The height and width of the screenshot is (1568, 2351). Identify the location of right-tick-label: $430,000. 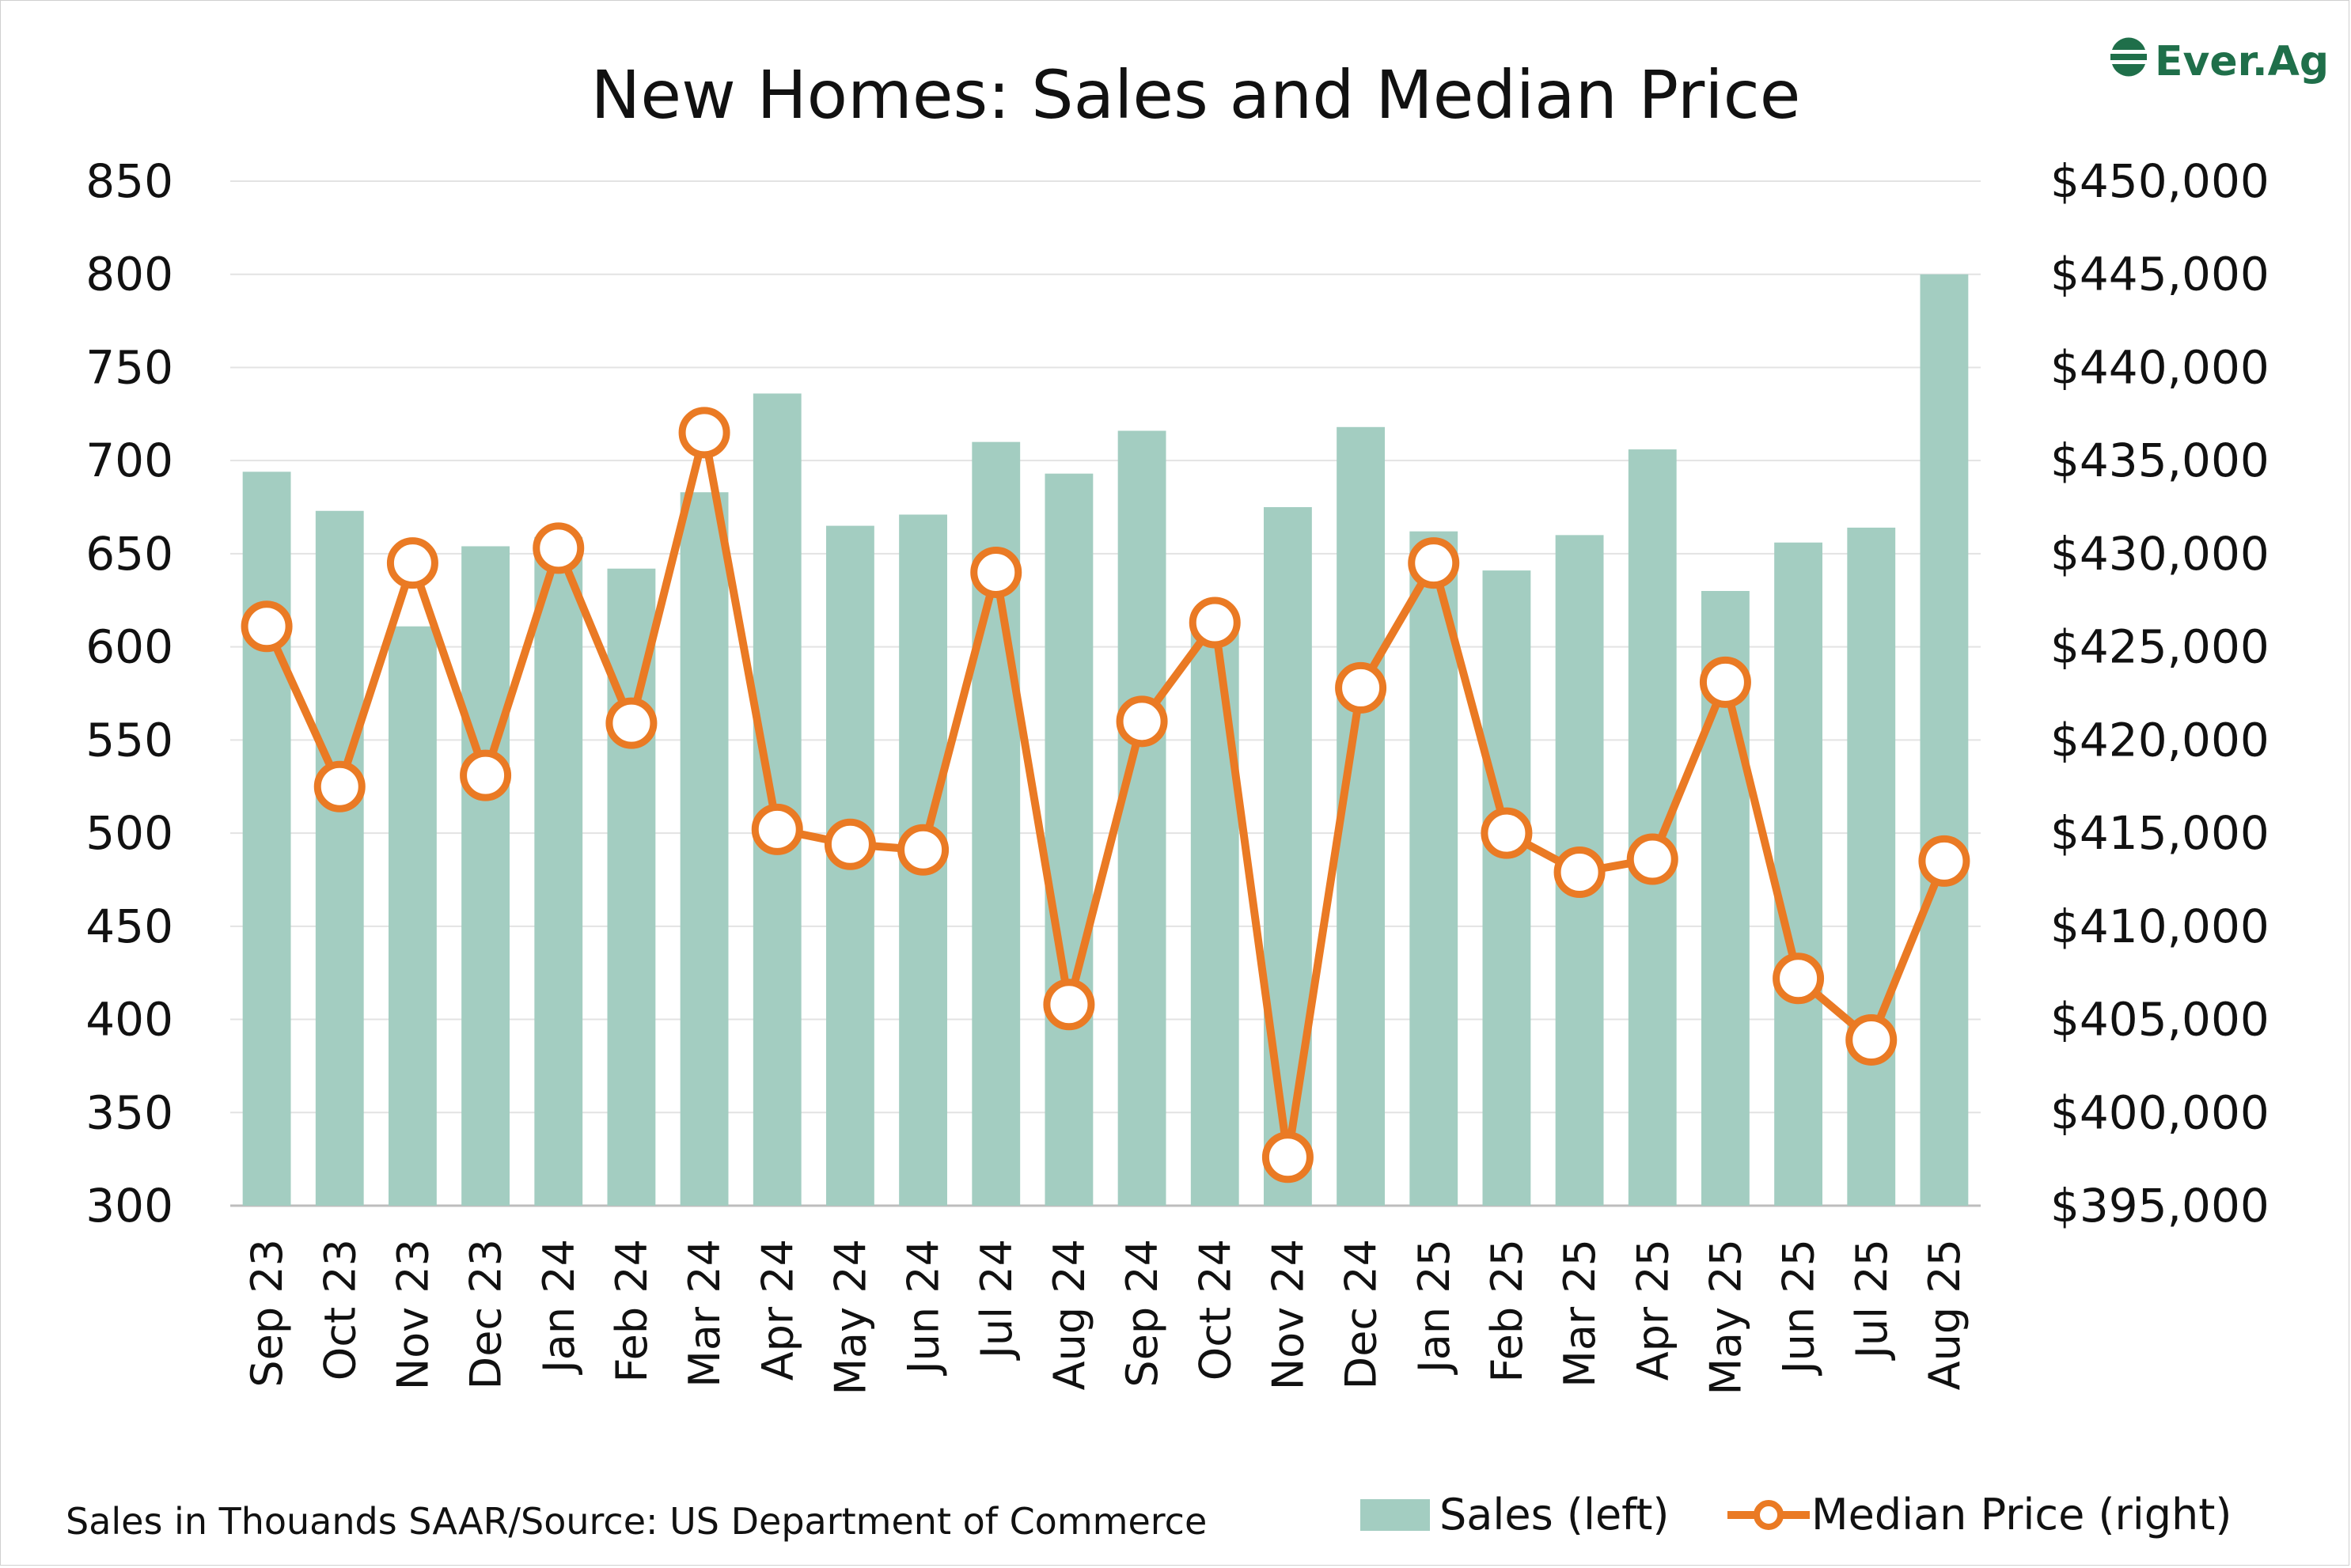
(2159, 554).